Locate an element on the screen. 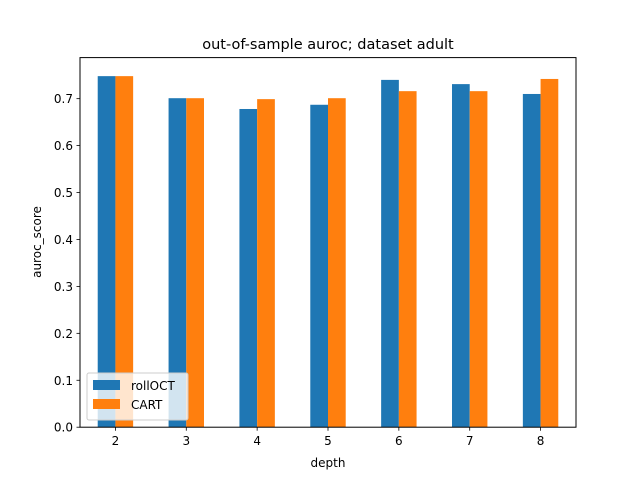 Image resolution: width=640 pixels, height=480 pixels. y-tick-label: 0.6 is located at coordinates (63, 146).